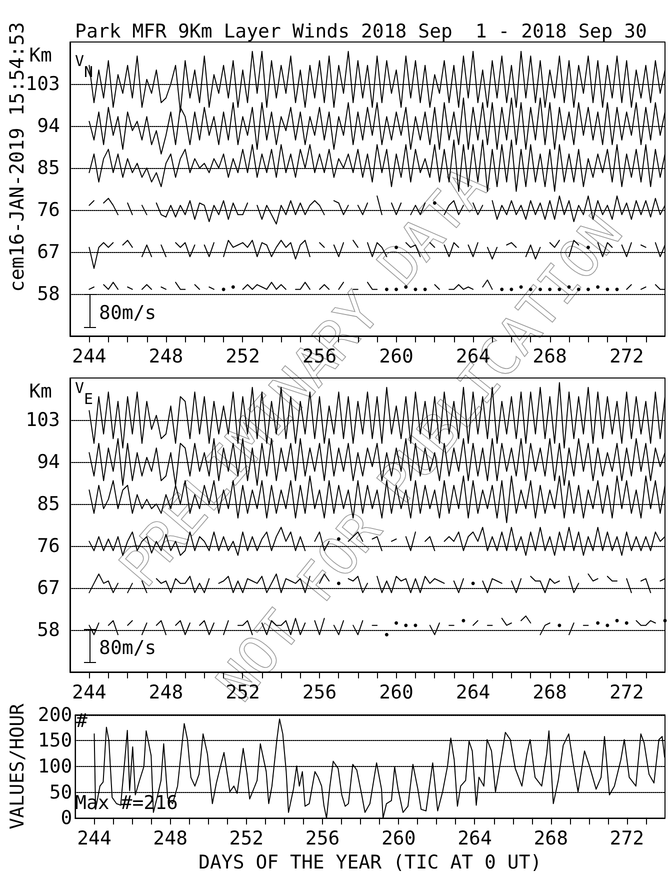  I want to click on annotation: 80m/s, so click(127, 647).